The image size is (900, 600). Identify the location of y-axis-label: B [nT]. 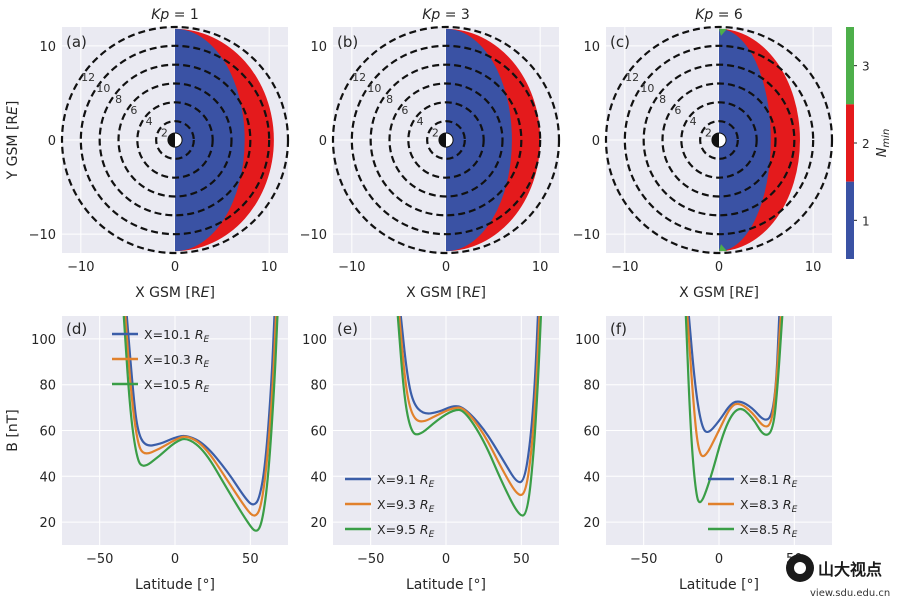
(13, 430).